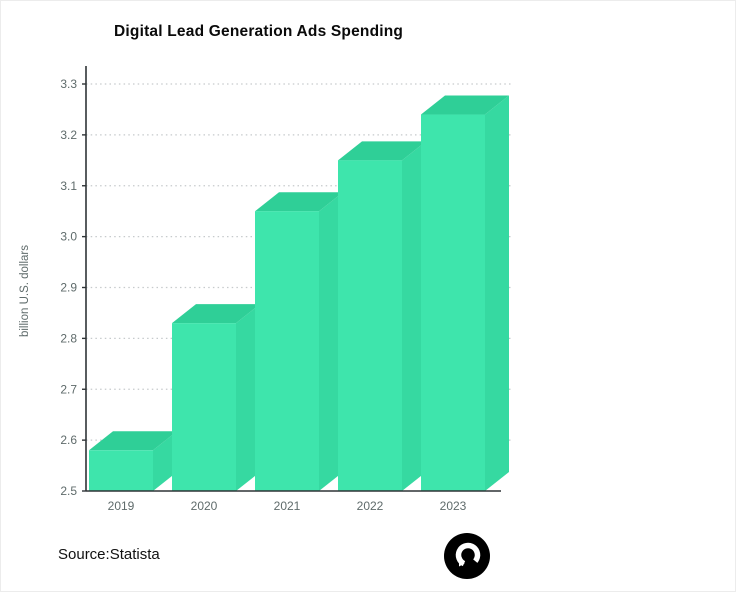  Describe the element at coordinates (109, 554) in the screenshot. I see `source-credit: Source:Statista` at that location.